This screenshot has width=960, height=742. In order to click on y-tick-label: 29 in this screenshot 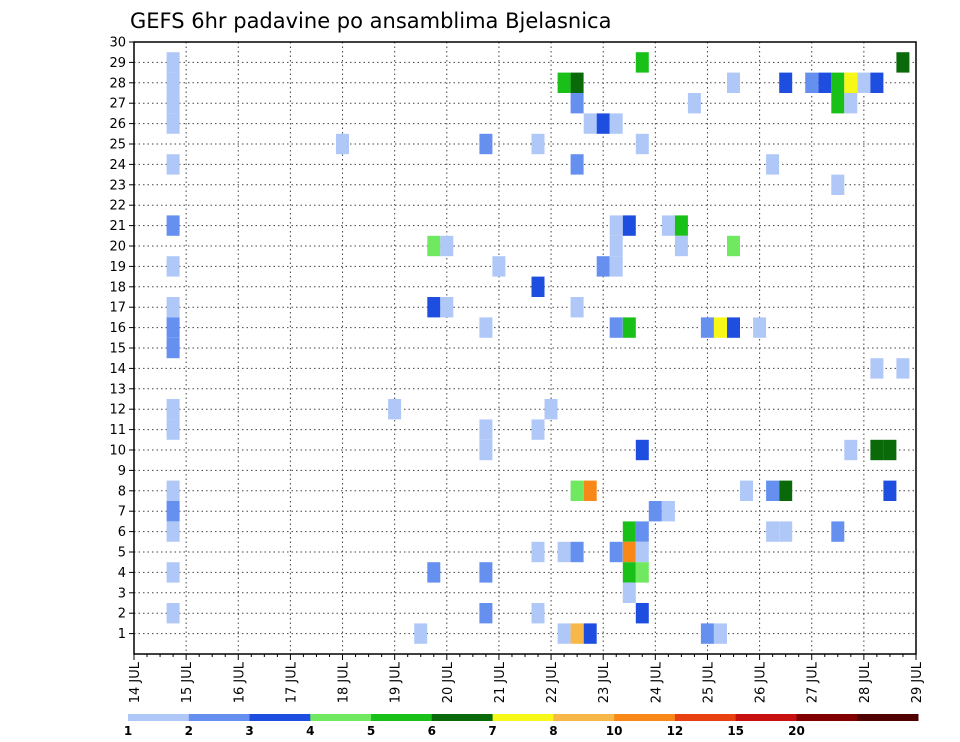, I will do `click(117, 63)`.